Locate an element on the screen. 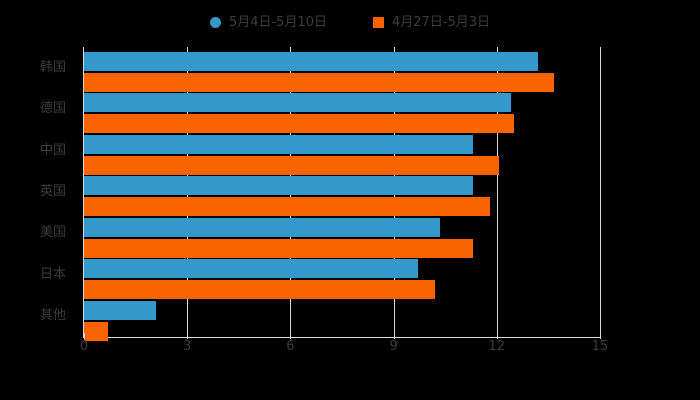  x-axis-line is located at coordinates (342, 337).